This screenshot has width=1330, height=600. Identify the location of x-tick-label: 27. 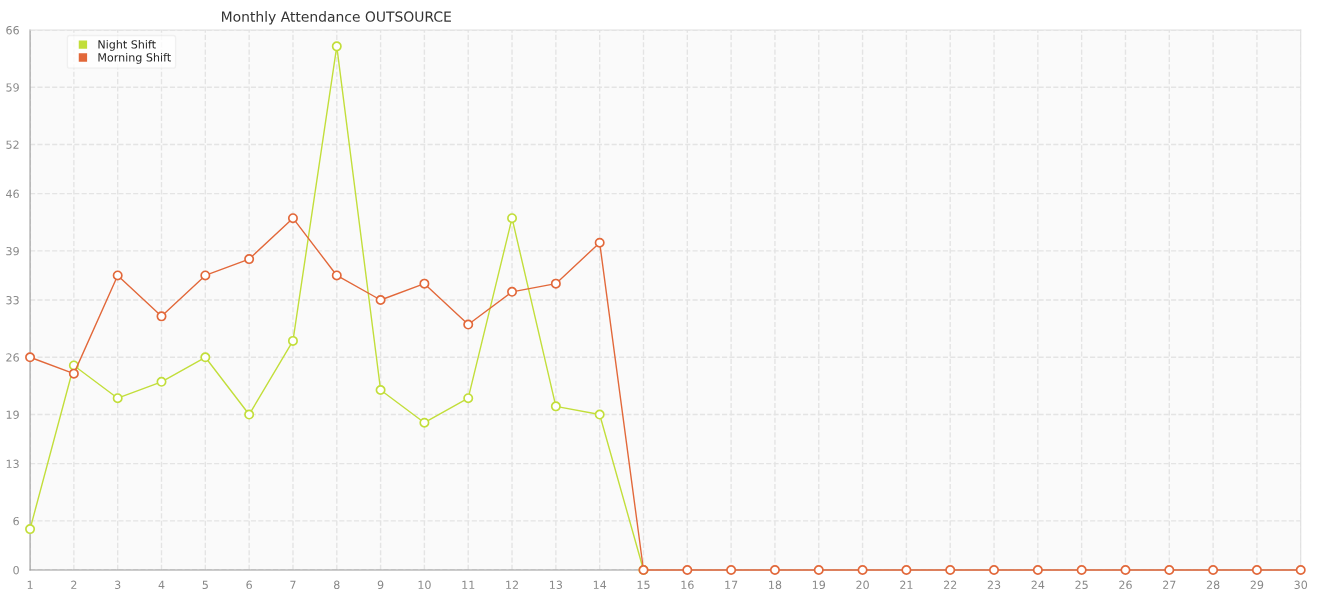
(1169, 584).